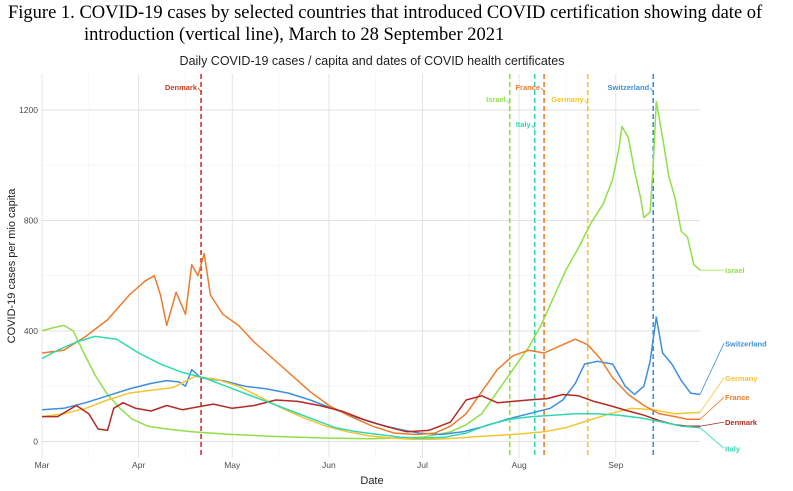  I want to click on x-tick-label: Sep, so click(615, 465).